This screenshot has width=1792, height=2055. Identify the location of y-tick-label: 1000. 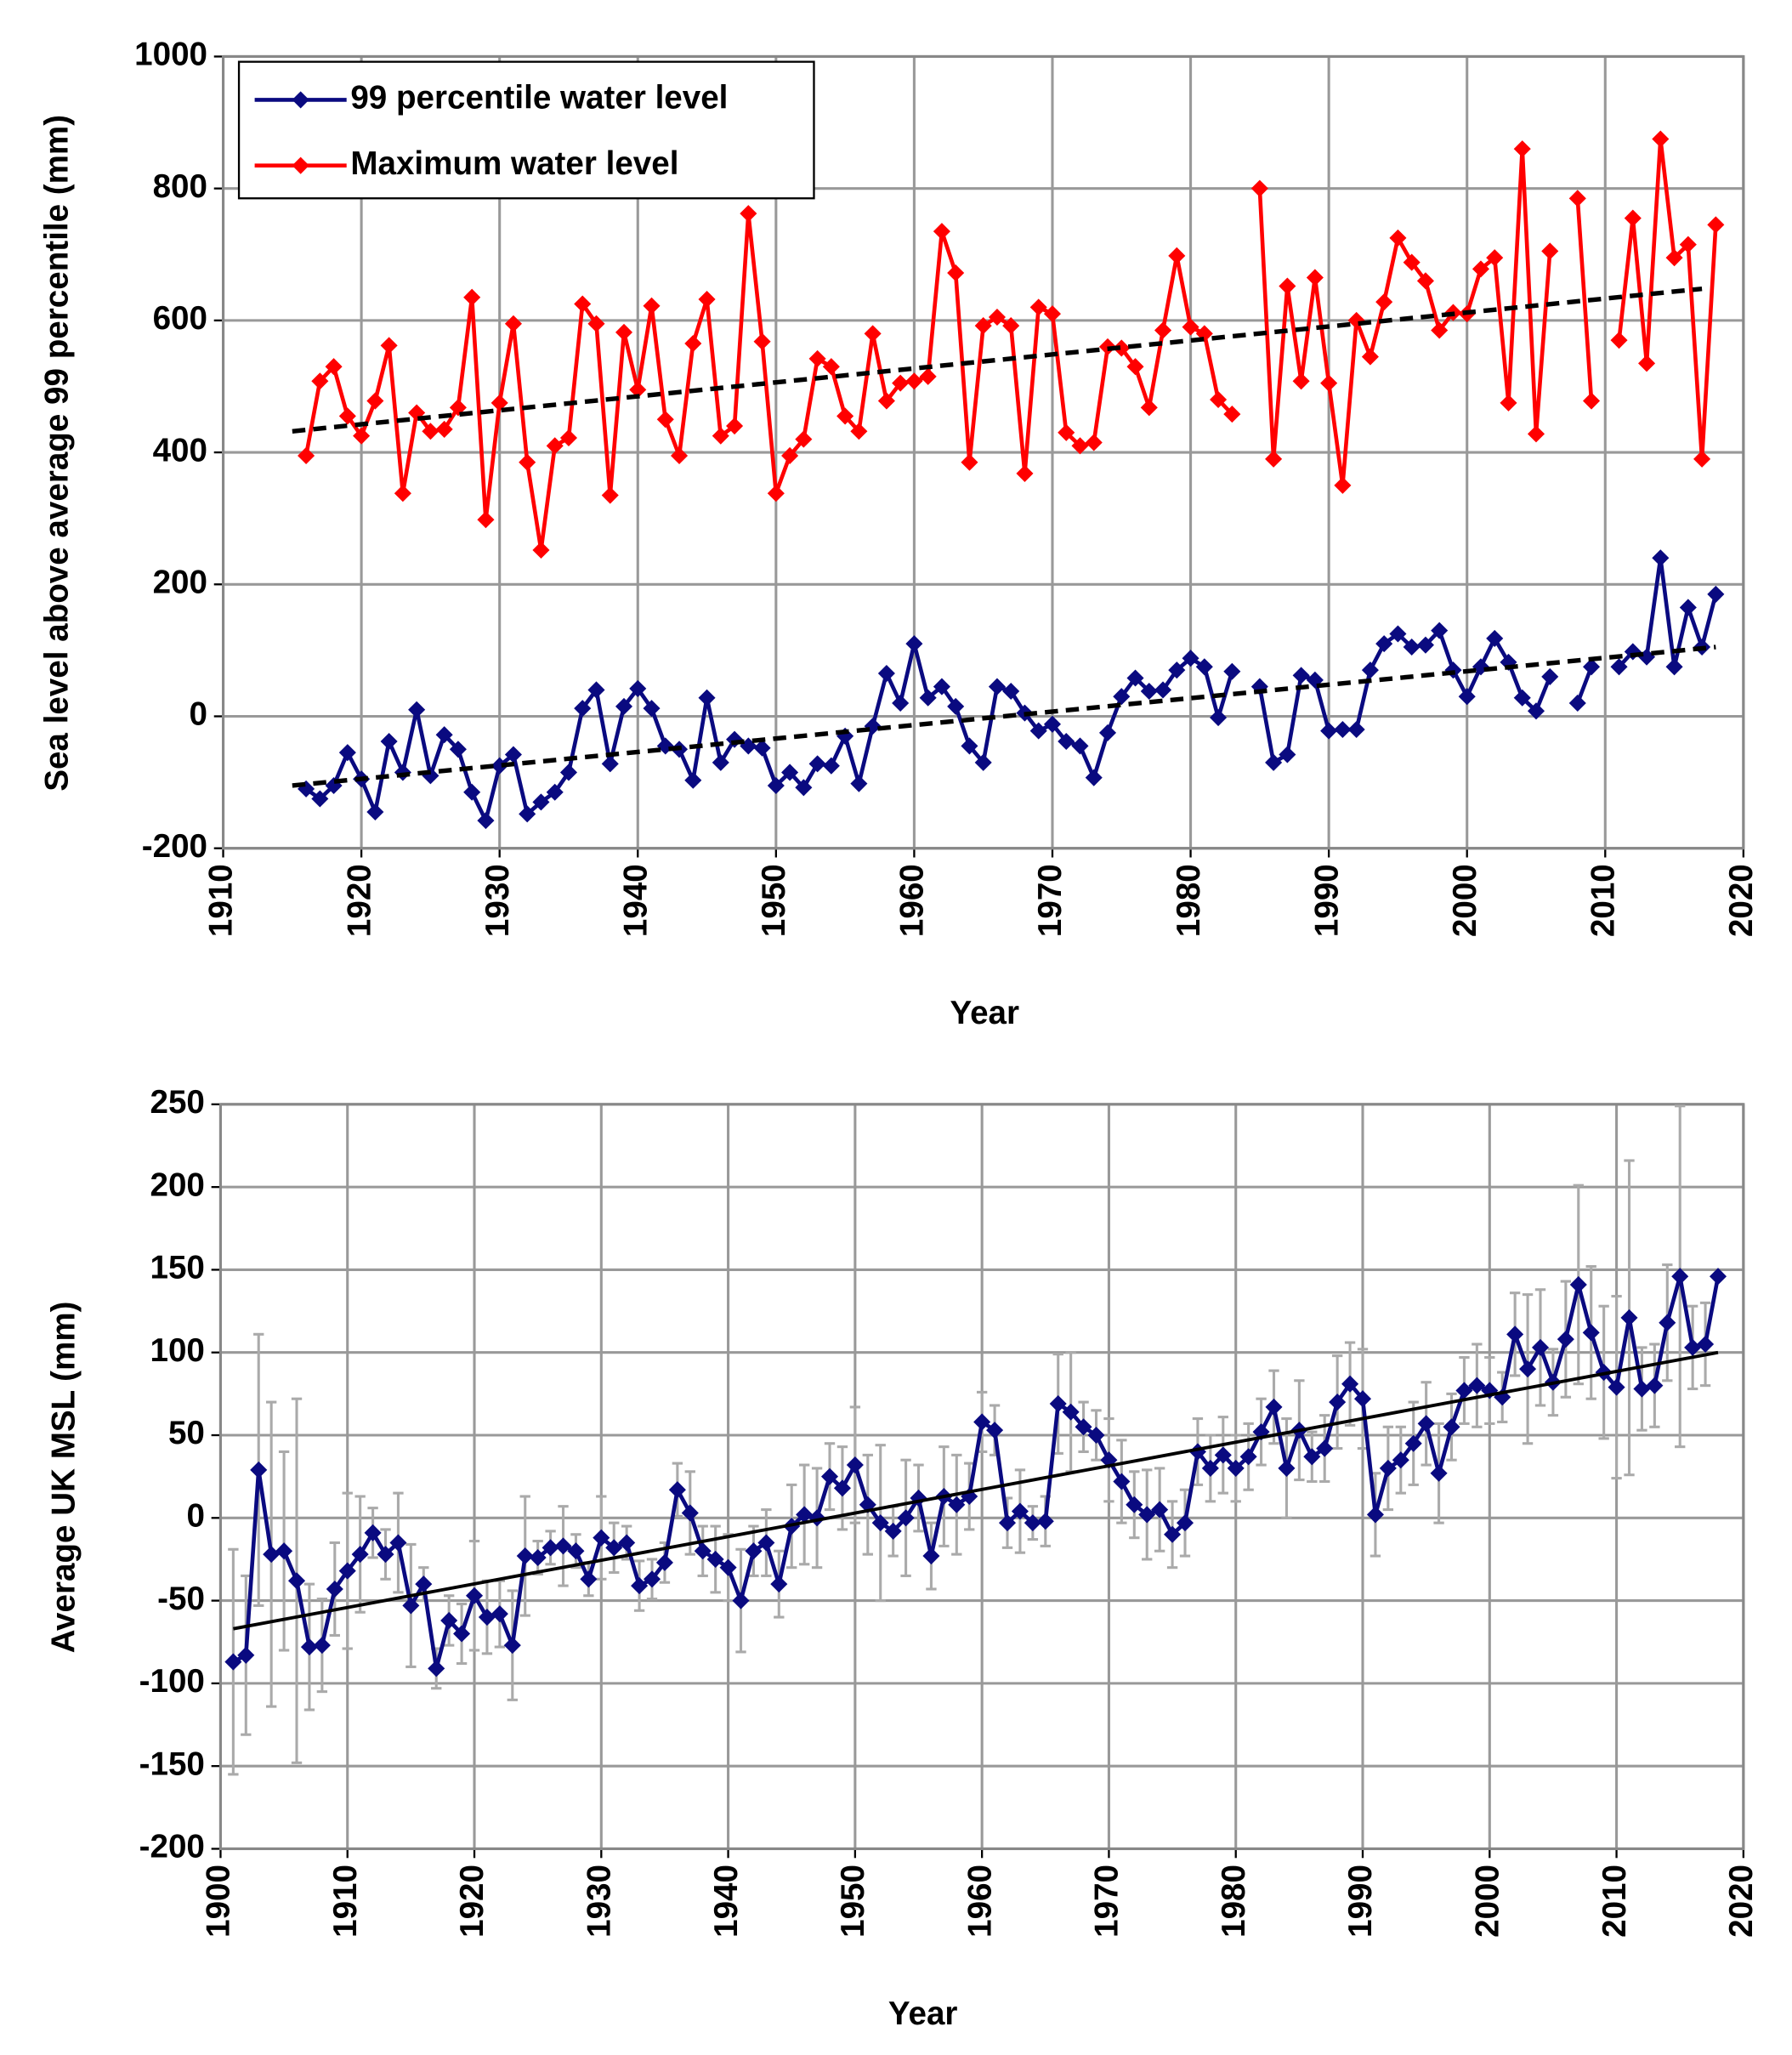
(170, 55).